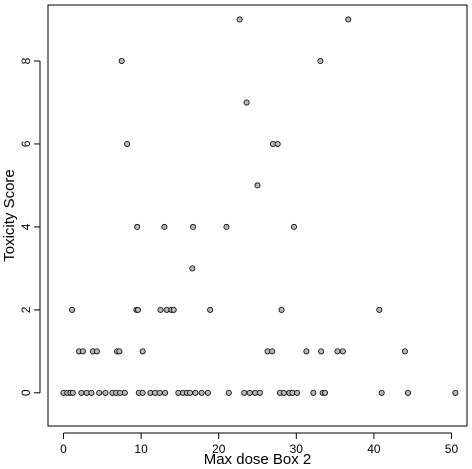 The height and width of the screenshot is (469, 472). What do you see at coordinates (26, 60) in the screenshot?
I see `y-tick-label: 8` at bounding box center [26, 60].